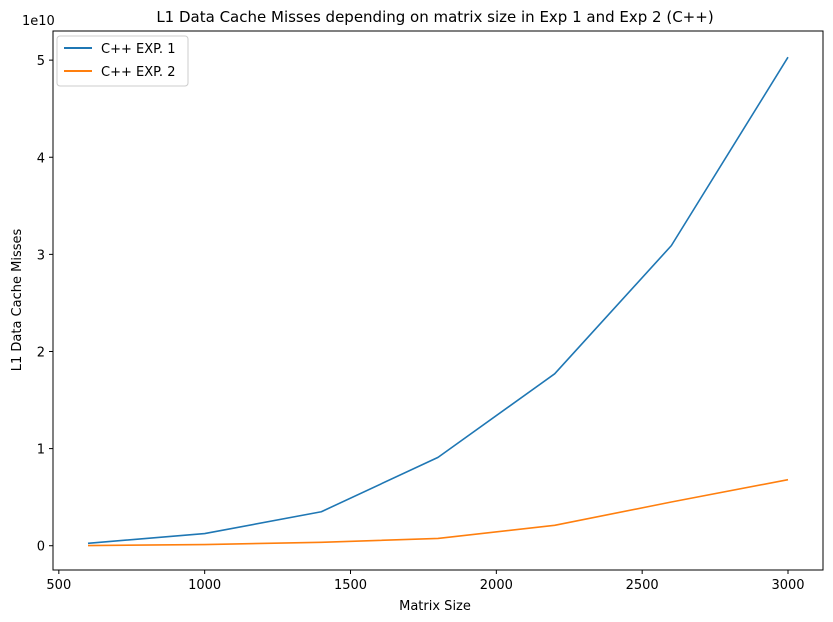  What do you see at coordinates (41, 547) in the screenshot?
I see `y-tick-label-0: 0` at bounding box center [41, 547].